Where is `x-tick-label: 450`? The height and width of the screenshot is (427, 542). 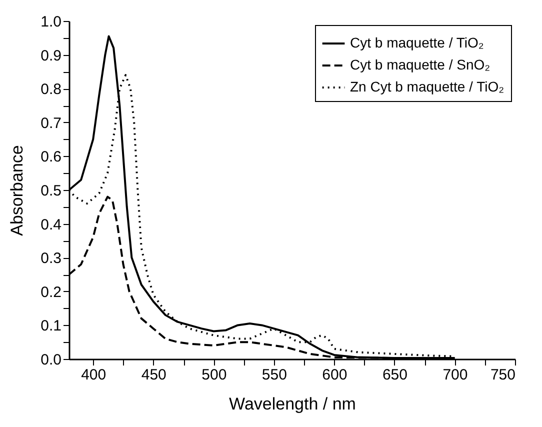
x-tick-label: 450 is located at coordinates (153, 375).